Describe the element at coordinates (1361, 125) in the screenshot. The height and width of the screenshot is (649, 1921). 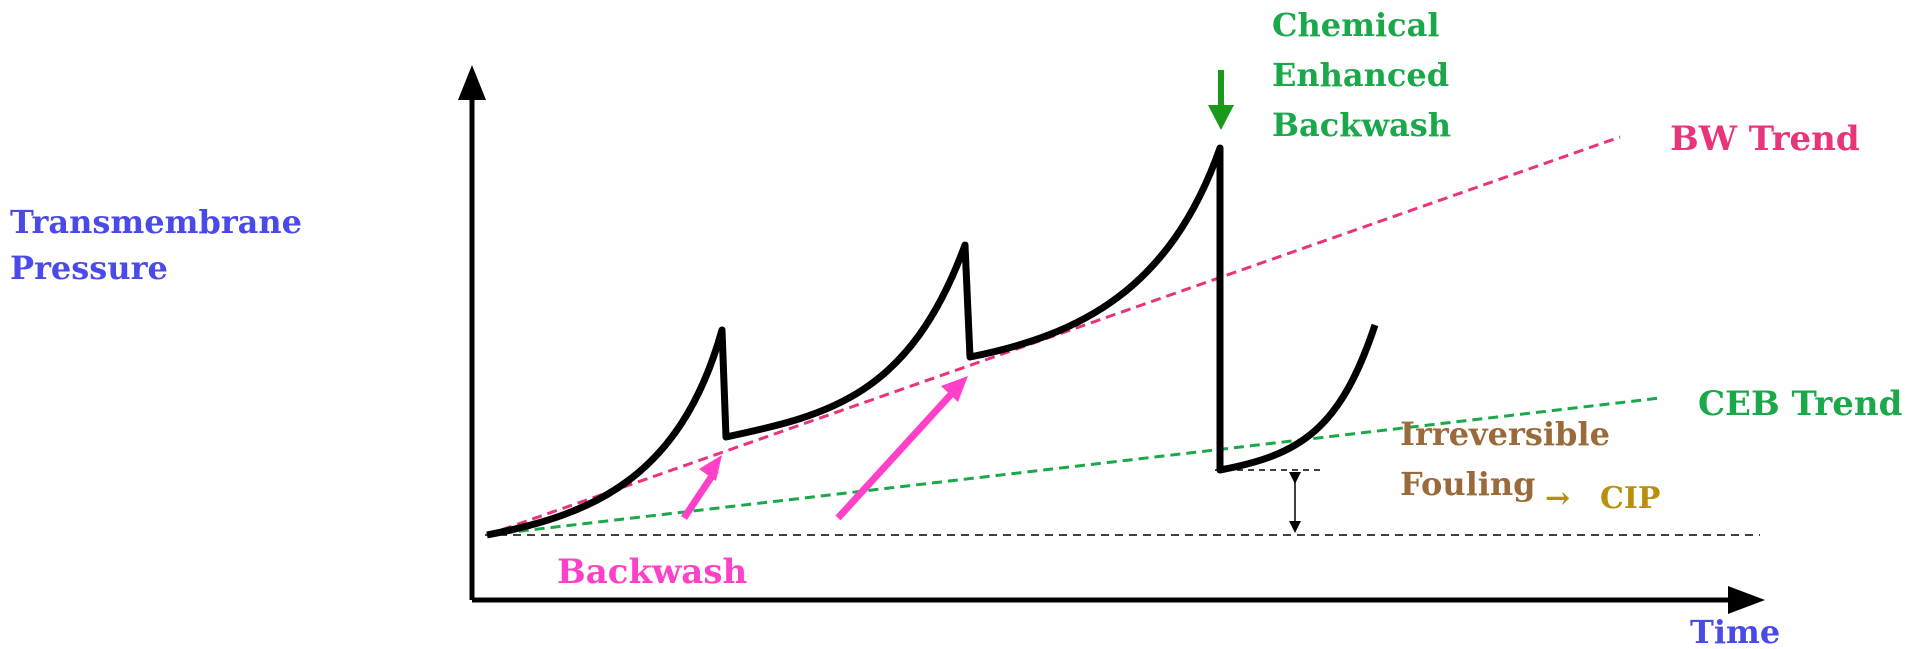
I see `ceb-label-line3: Backwash` at that location.